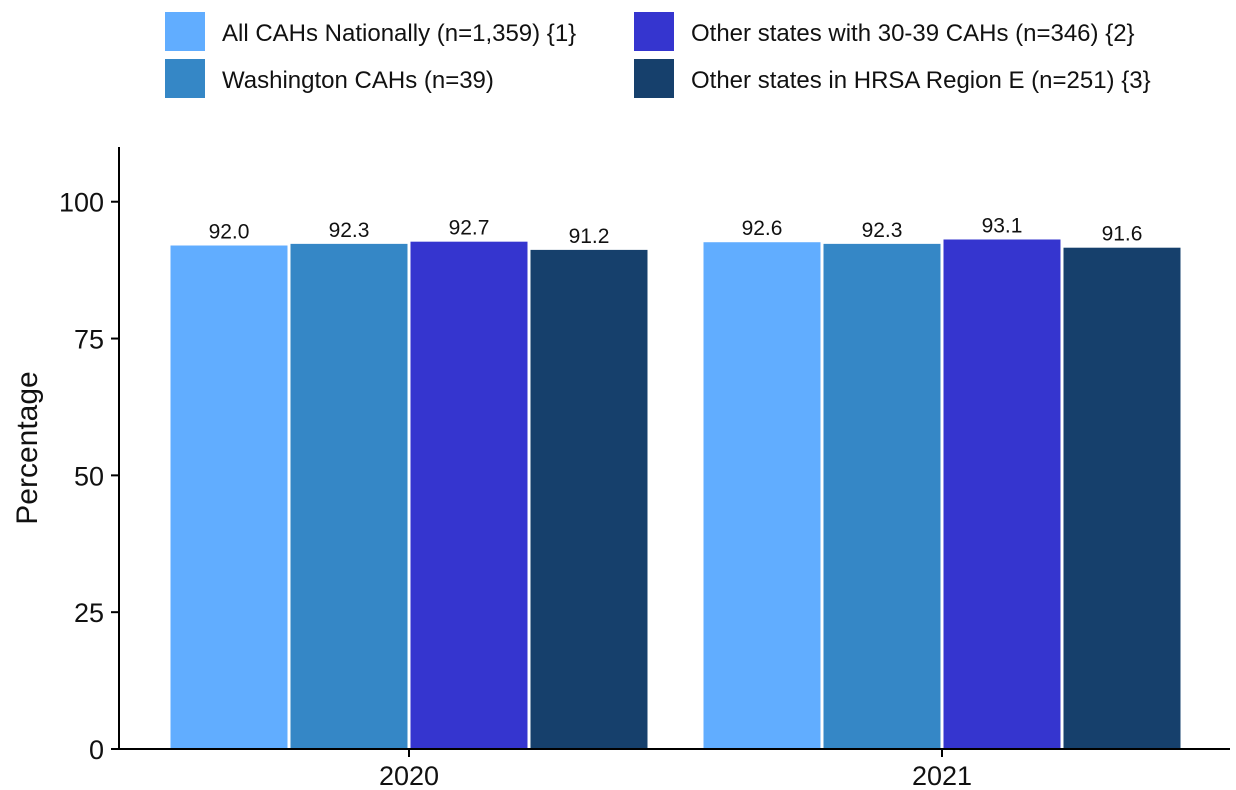  Describe the element at coordinates (27, 447) in the screenshot. I see `y-axis-title: Percentage` at that location.